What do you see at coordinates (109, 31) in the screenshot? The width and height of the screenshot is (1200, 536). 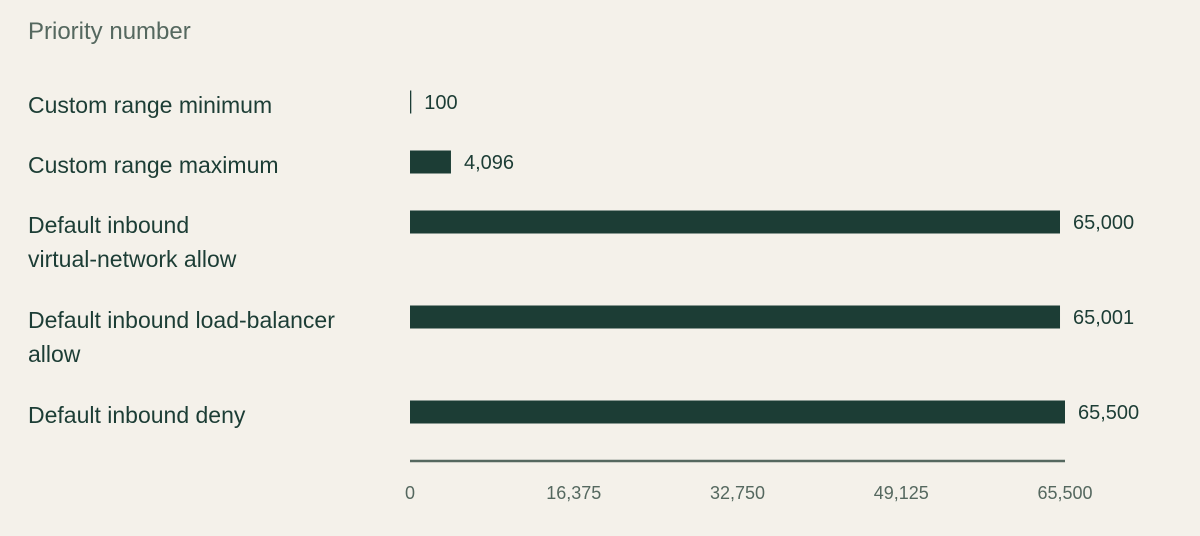 I see `axis-title: Priority number` at bounding box center [109, 31].